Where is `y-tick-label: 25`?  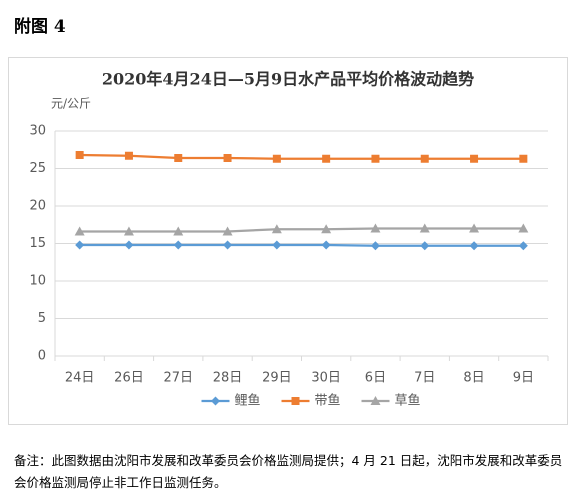 y-tick-label: 25 is located at coordinates (37, 168).